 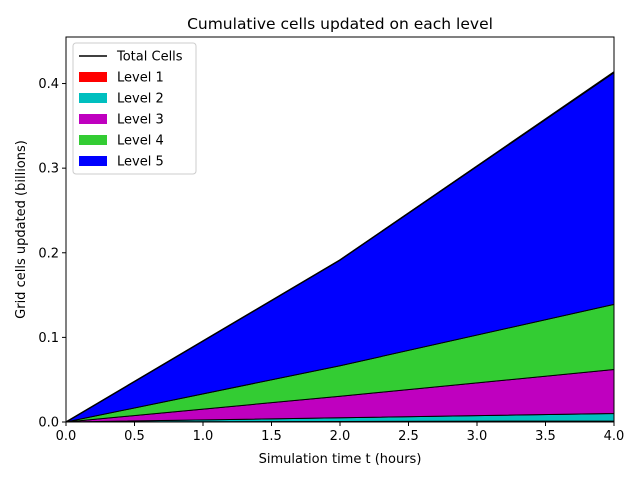 What do you see at coordinates (545, 436) in the screenshot?
I see `x-tick-label: 3.5` at bounding box center [545, 436].